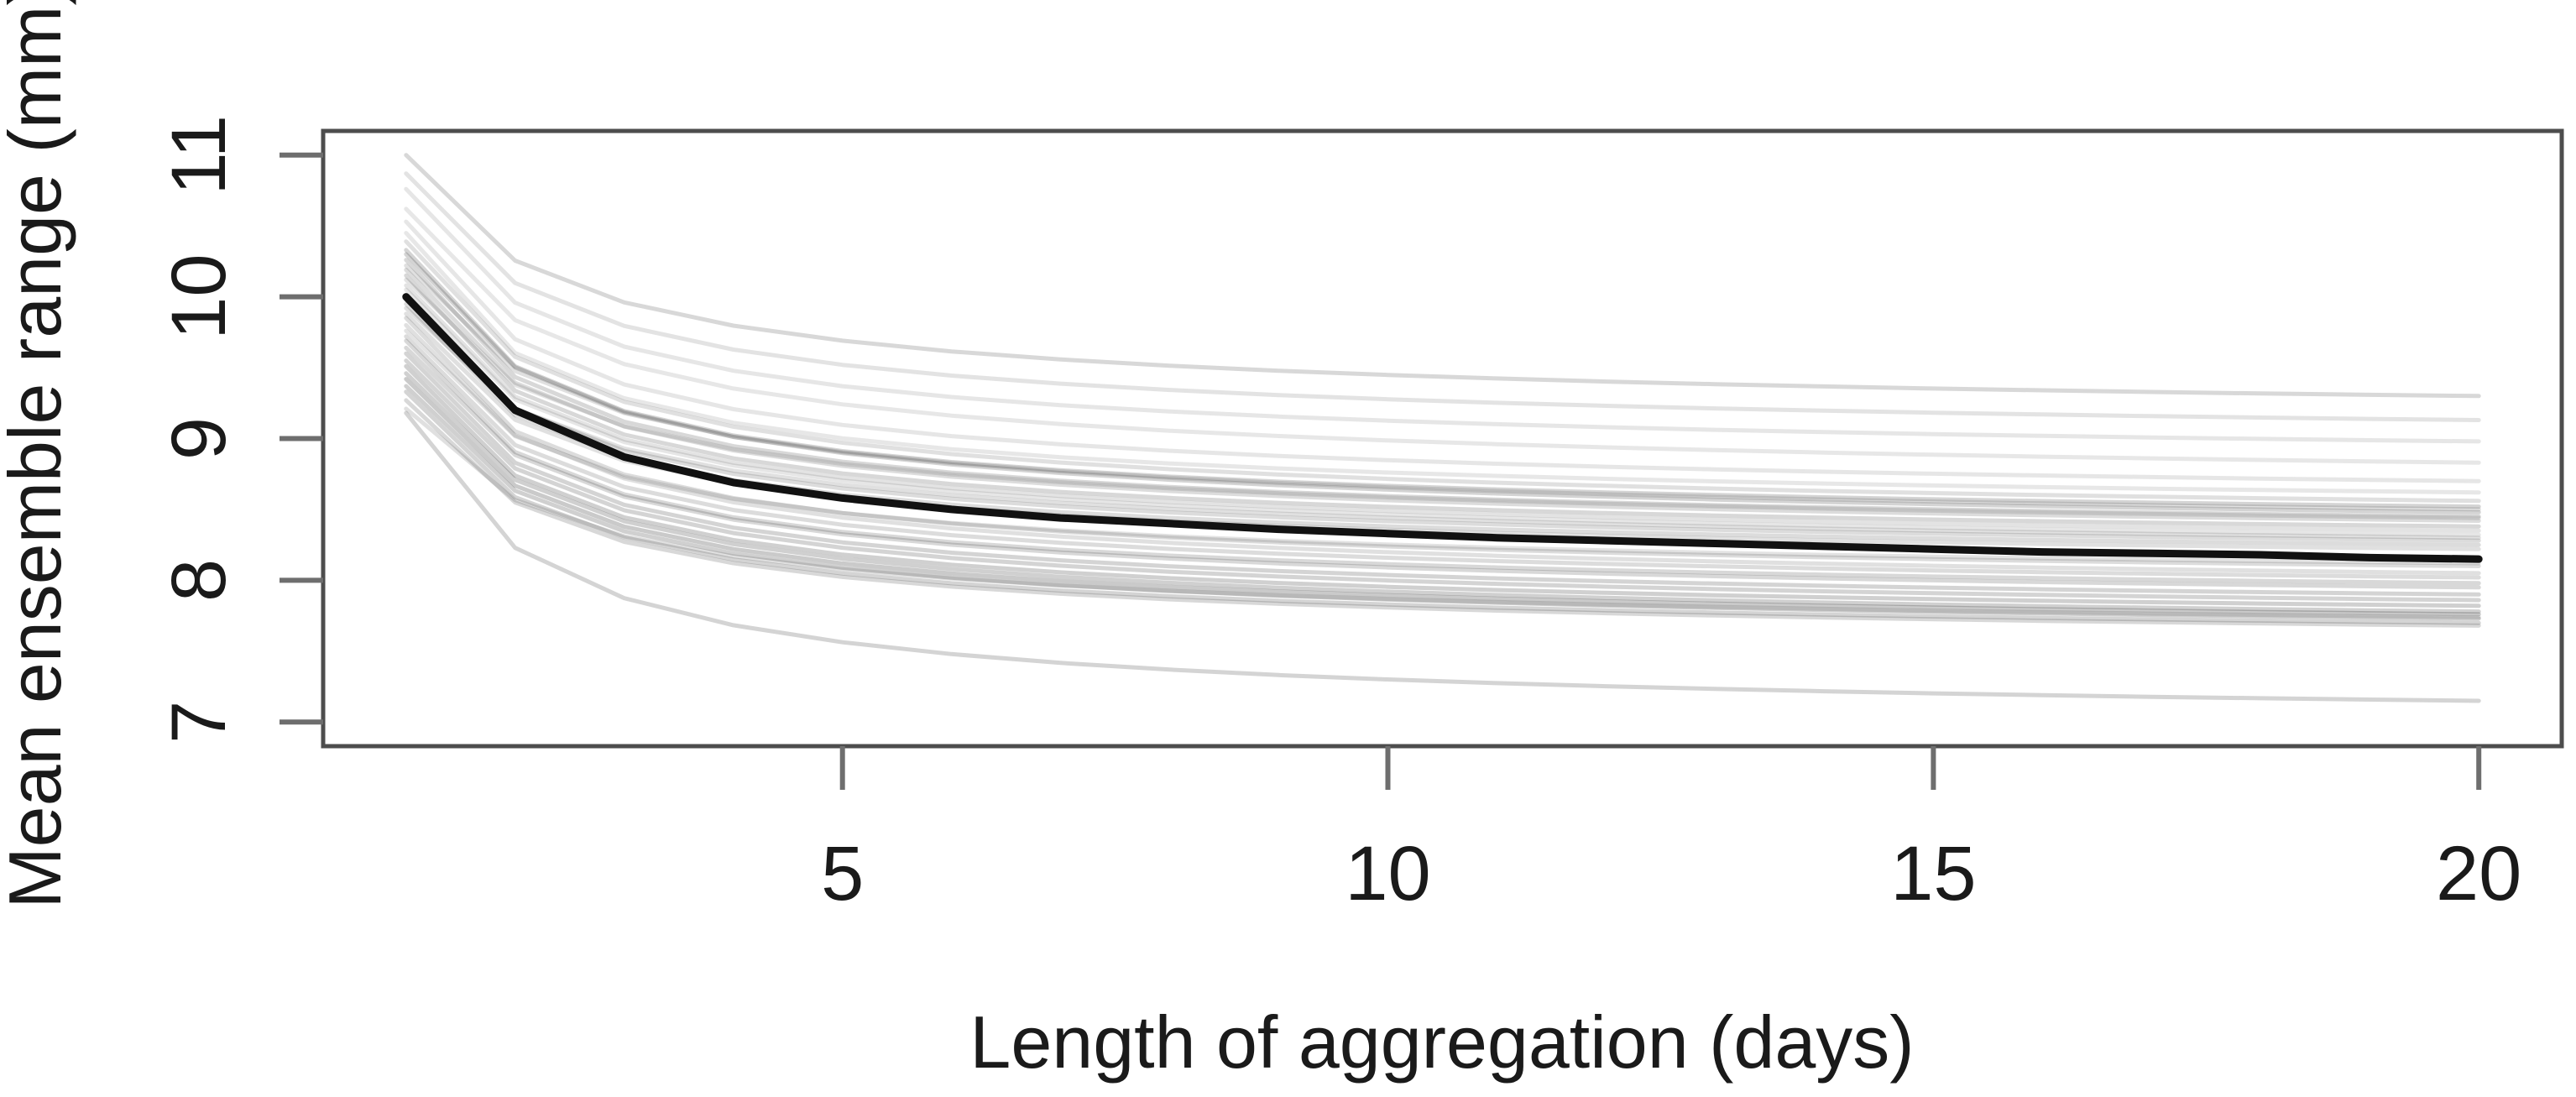 The width and height of the screenshot is (2576, 1097). Describe the element at coordinates (199, 723) in the screenshot. I see `y-tick-label: 7` at that location.